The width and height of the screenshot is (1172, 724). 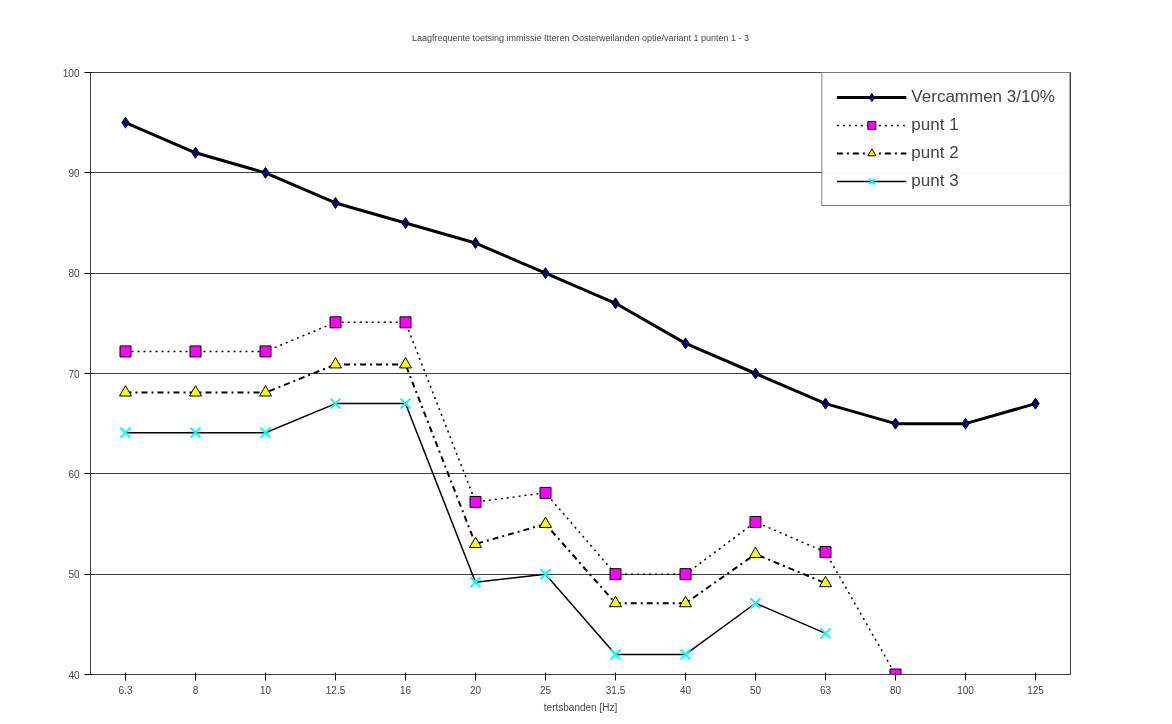 I want to click on y-tick-label: 70, so click(x=74, y=374).